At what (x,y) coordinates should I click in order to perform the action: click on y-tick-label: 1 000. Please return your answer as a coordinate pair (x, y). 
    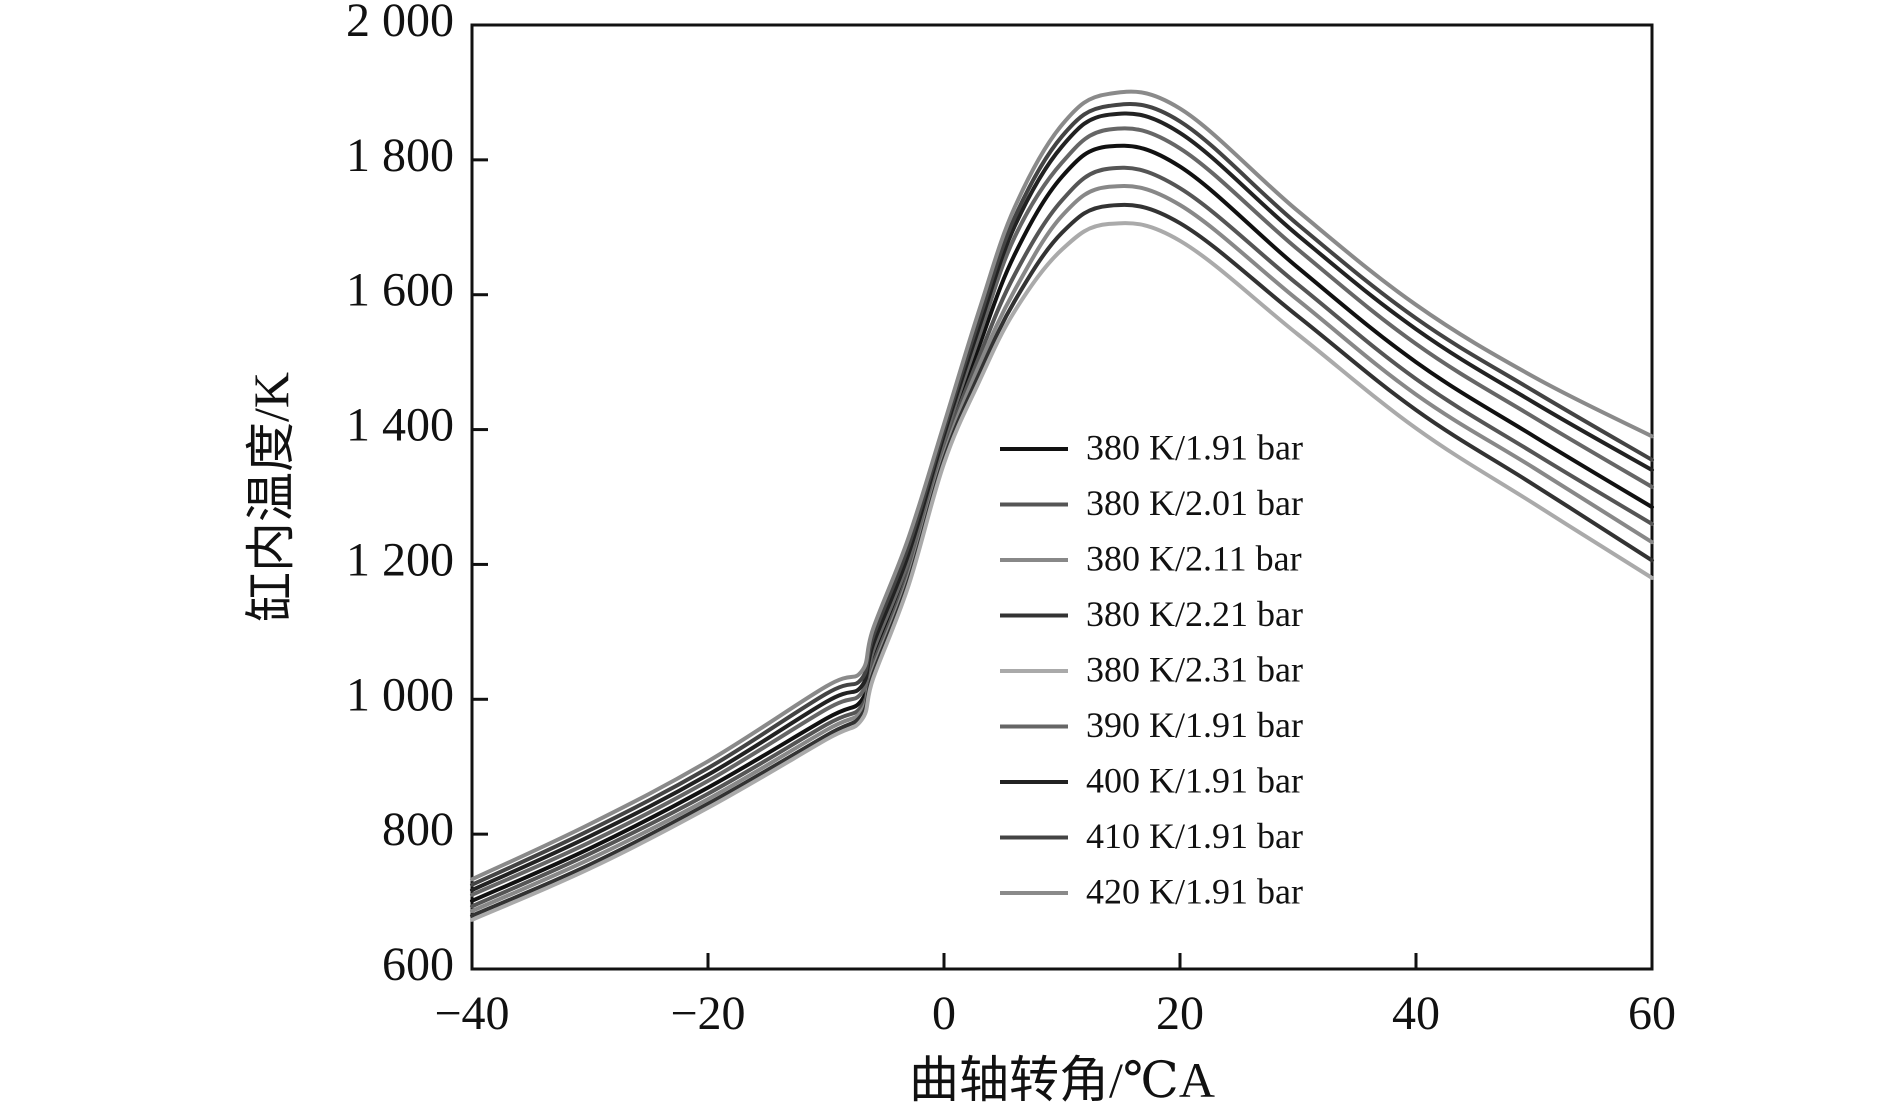
    Looking at the image, I should click on (400, 694).